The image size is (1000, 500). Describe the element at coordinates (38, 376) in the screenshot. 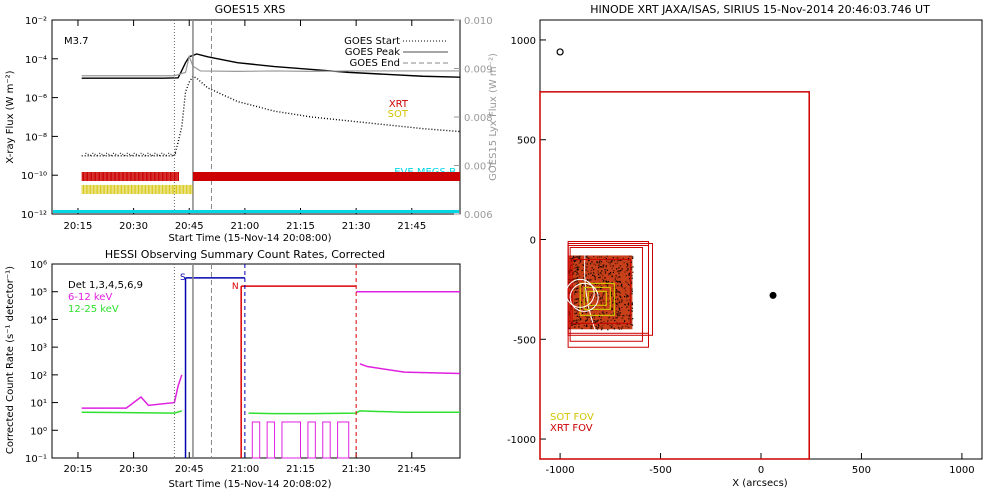

I see `hessi-y-tick-label: 10²` at that location.